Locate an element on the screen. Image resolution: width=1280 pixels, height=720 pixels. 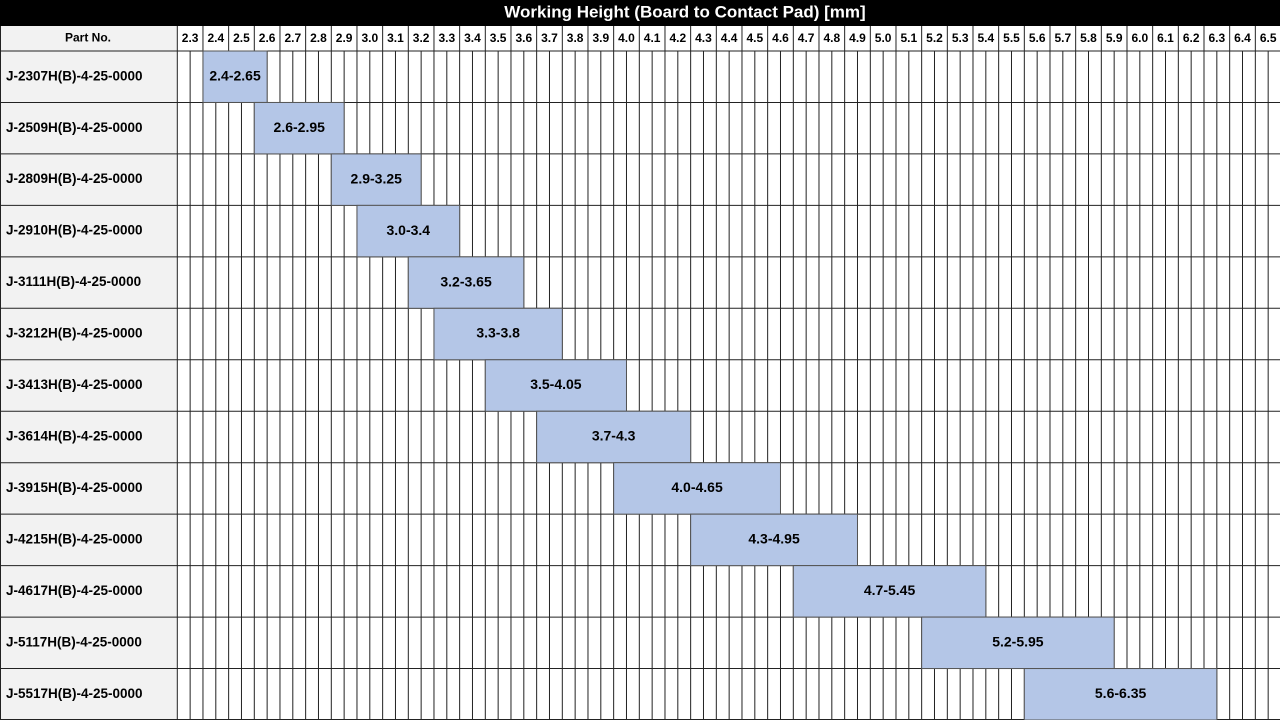
range-label: 2.9-3.25 is located at coordinates (377, 178).